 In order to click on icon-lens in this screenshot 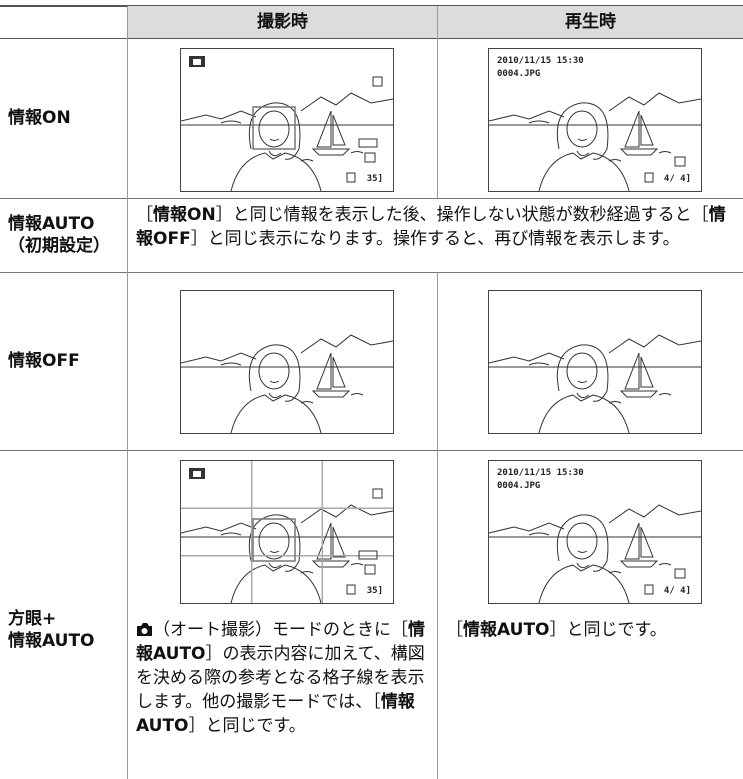, I will do `click(144, 631)`.